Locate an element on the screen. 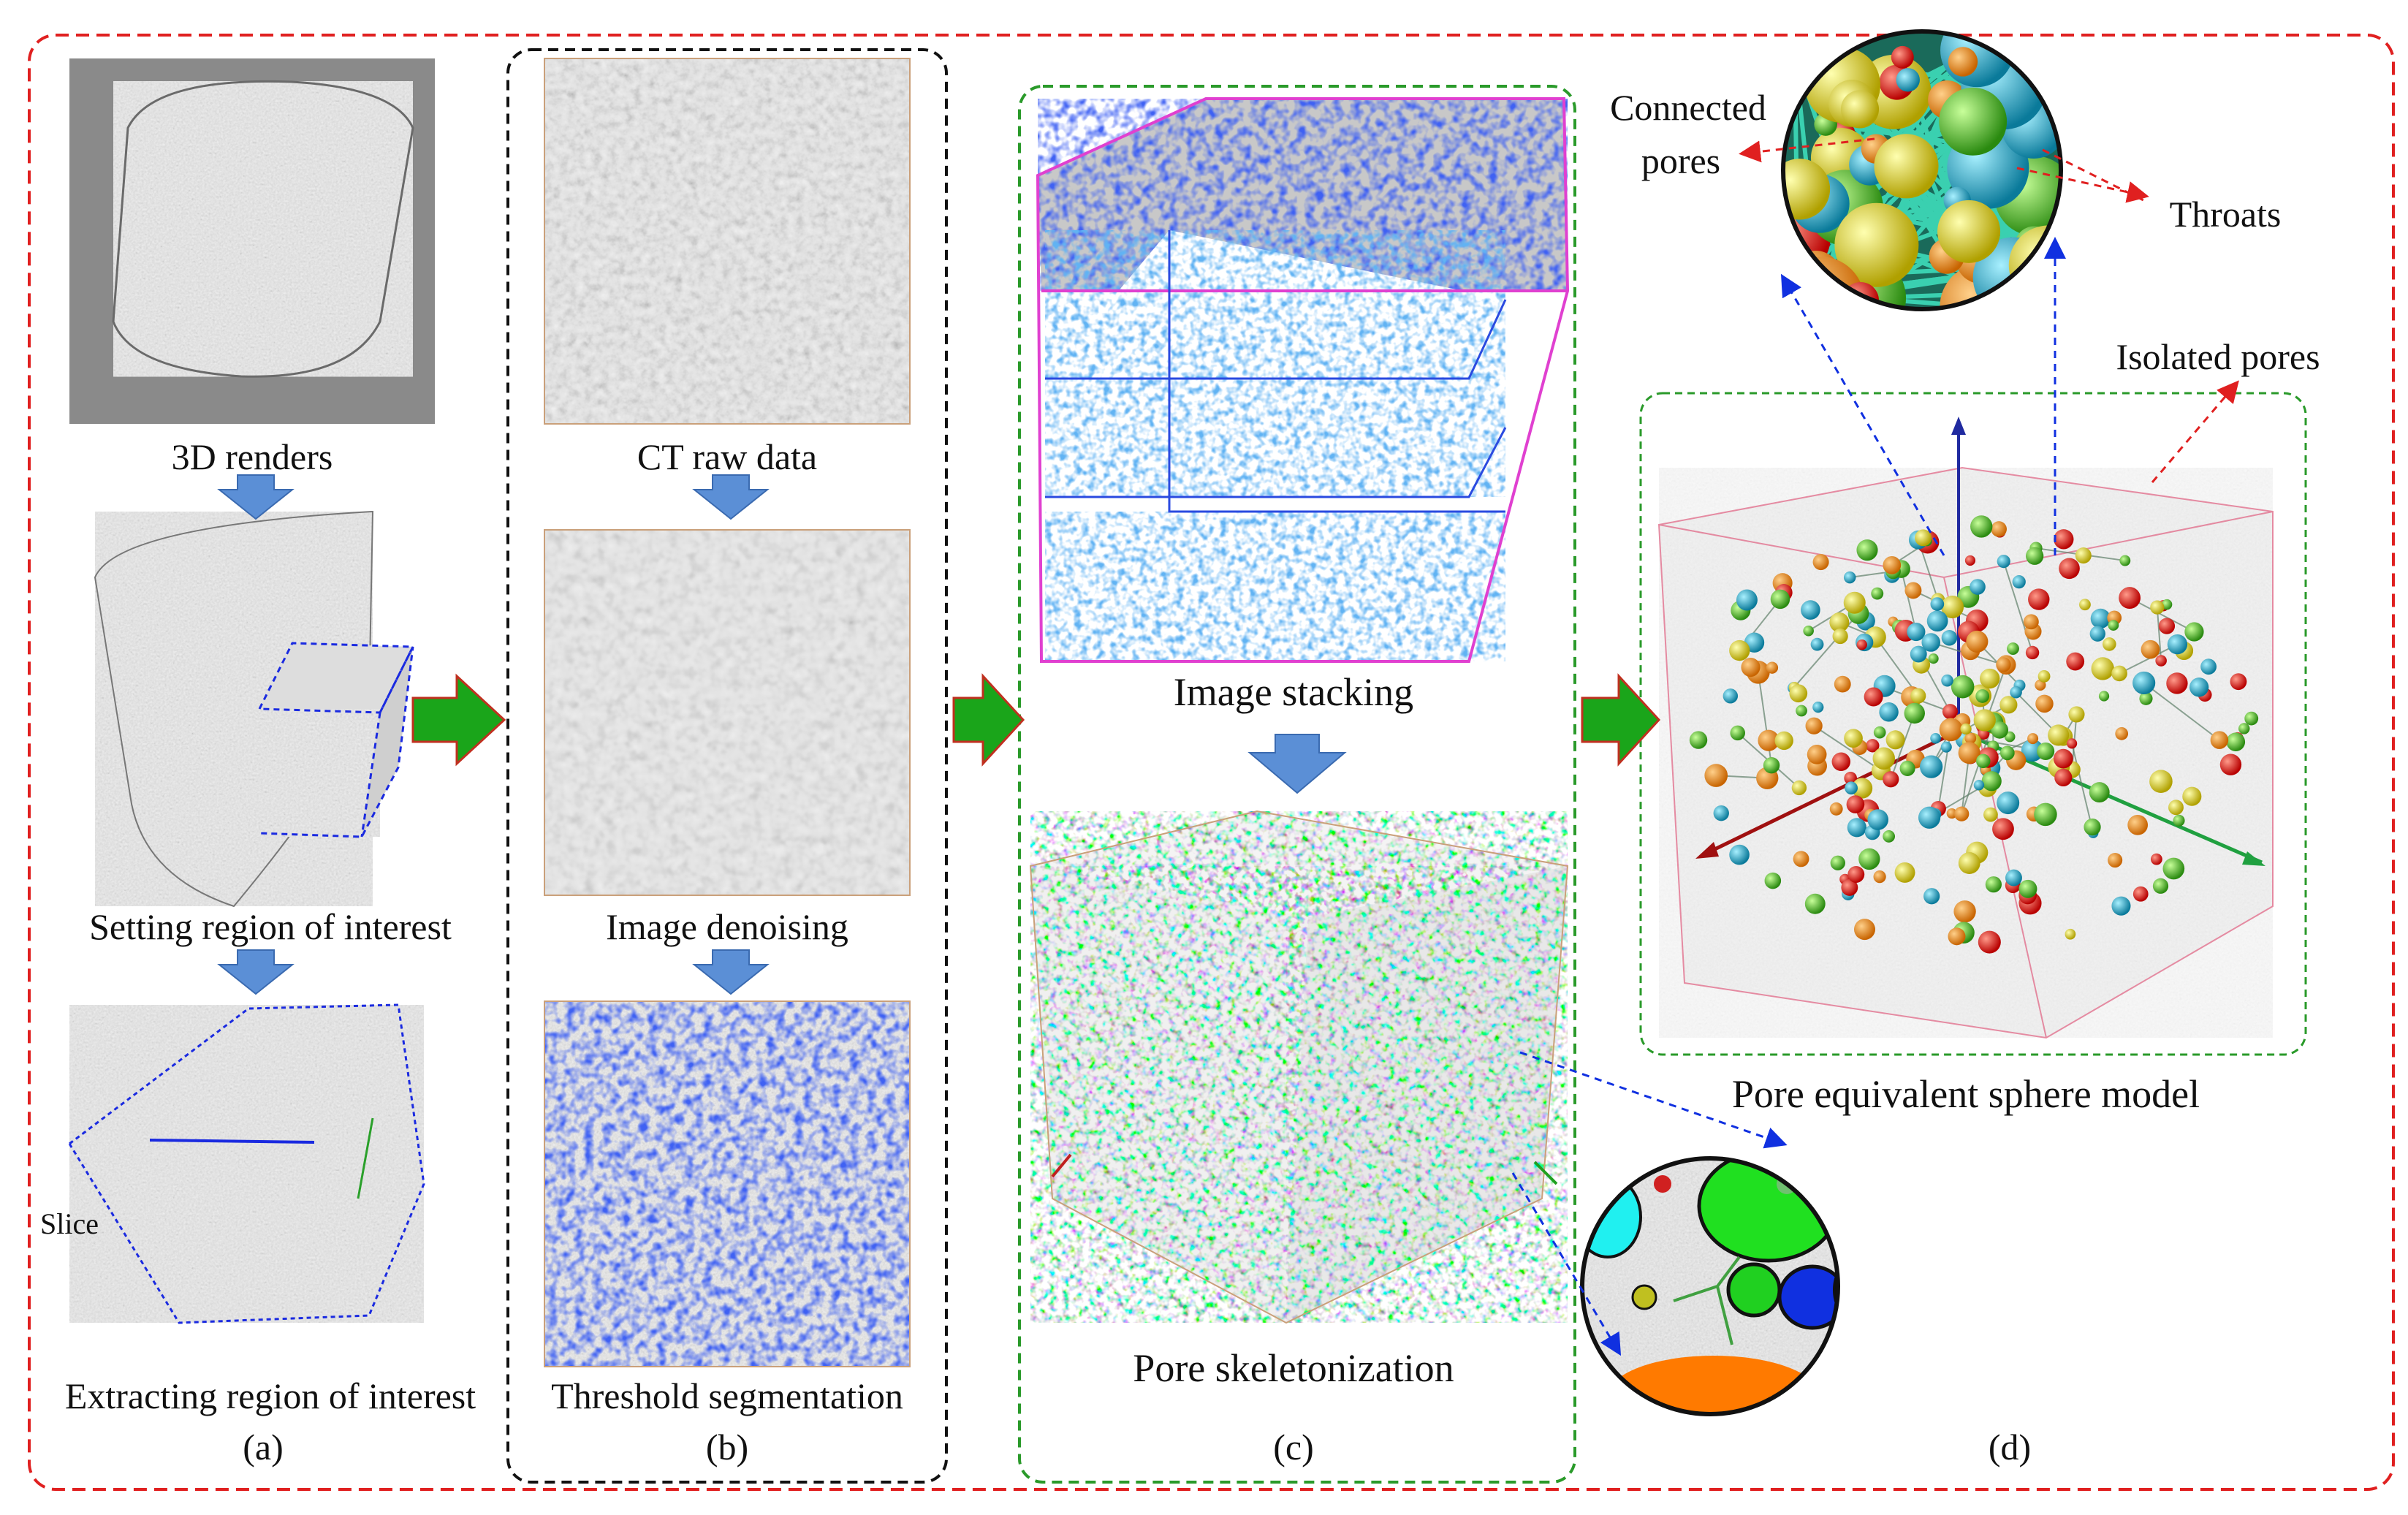 The width and height of the screenshot is (2408, 1515). panel-d-model-frame is located at coordinates (1973, 724).